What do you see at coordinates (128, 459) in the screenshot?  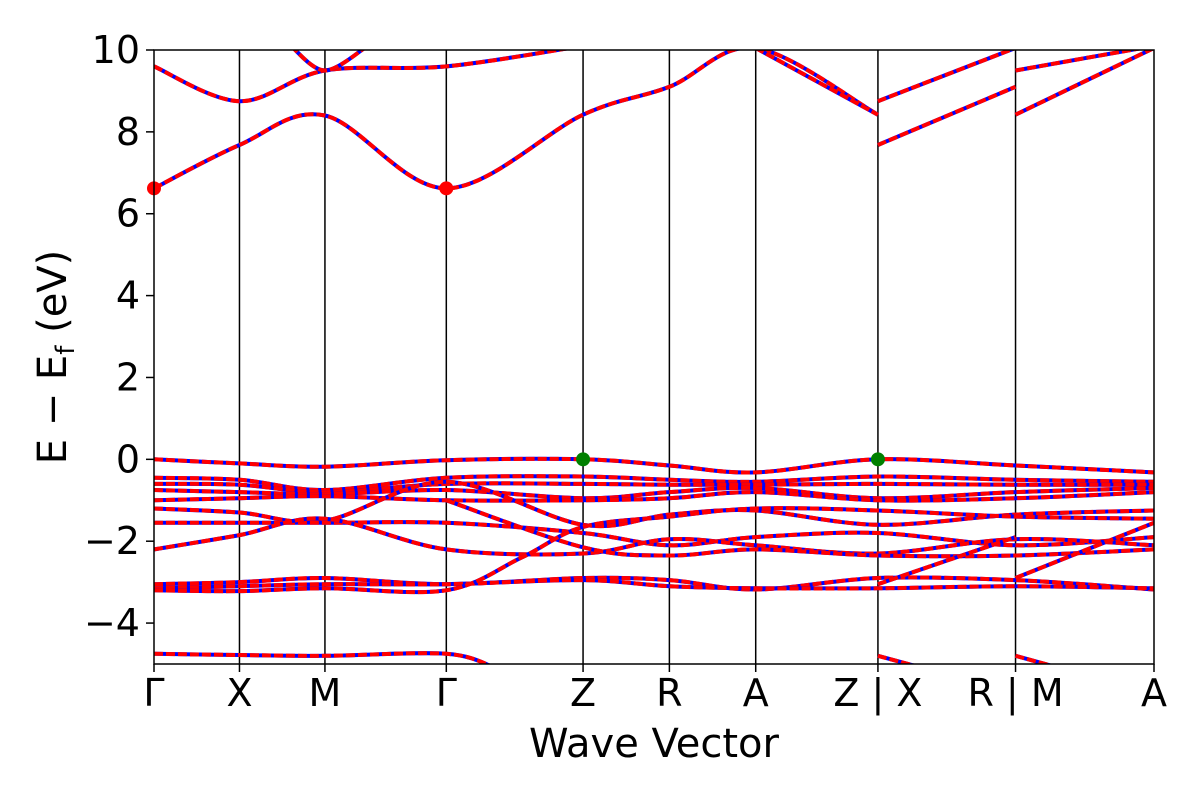 I see `y-tick-label: 0` at bounding box center [128, 459].